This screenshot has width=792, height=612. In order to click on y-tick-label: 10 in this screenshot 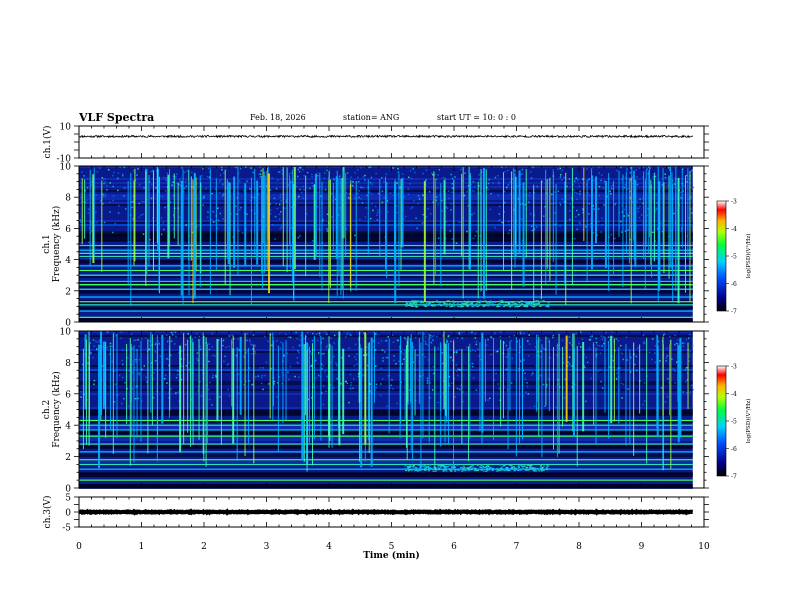, I will do `click(66, 128)`.